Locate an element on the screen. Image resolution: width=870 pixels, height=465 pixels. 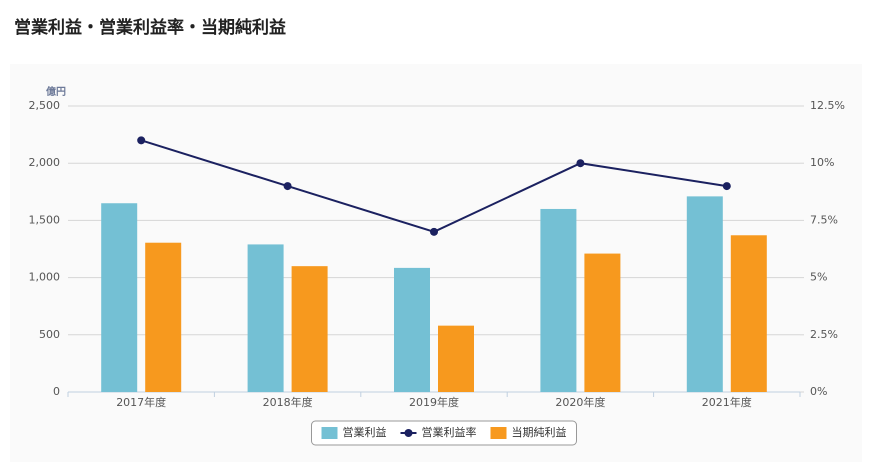
y2-tick-label: 0% is located at coordinates (818, 391).